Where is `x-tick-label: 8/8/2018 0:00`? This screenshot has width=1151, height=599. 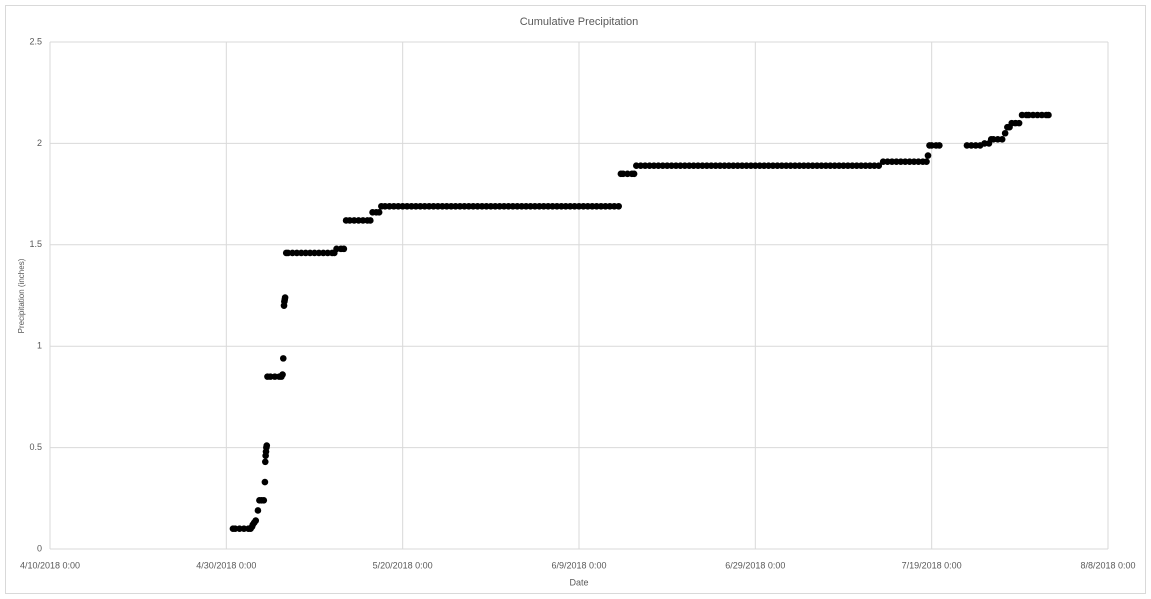 x-tick-label: 8/8/2018 0:00 is located at coordinates (1107, 565).